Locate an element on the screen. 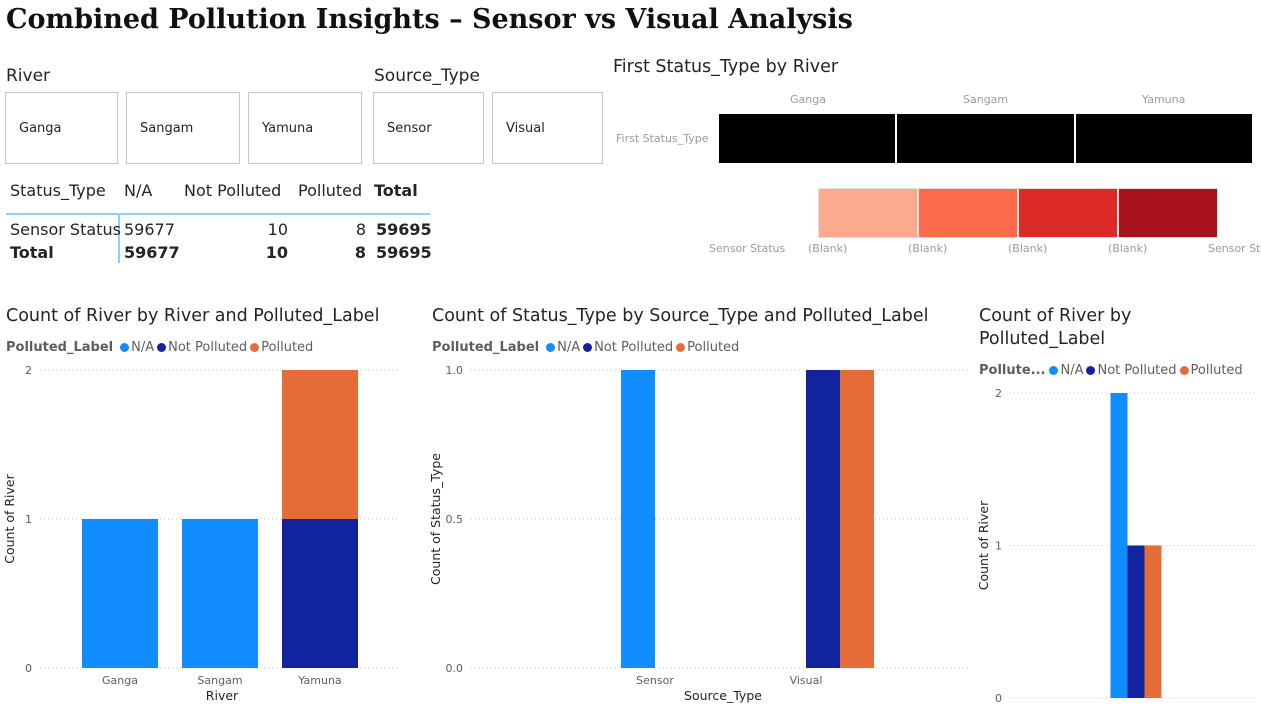  matrix-total-label: Total is located at coordinates (32, 252).